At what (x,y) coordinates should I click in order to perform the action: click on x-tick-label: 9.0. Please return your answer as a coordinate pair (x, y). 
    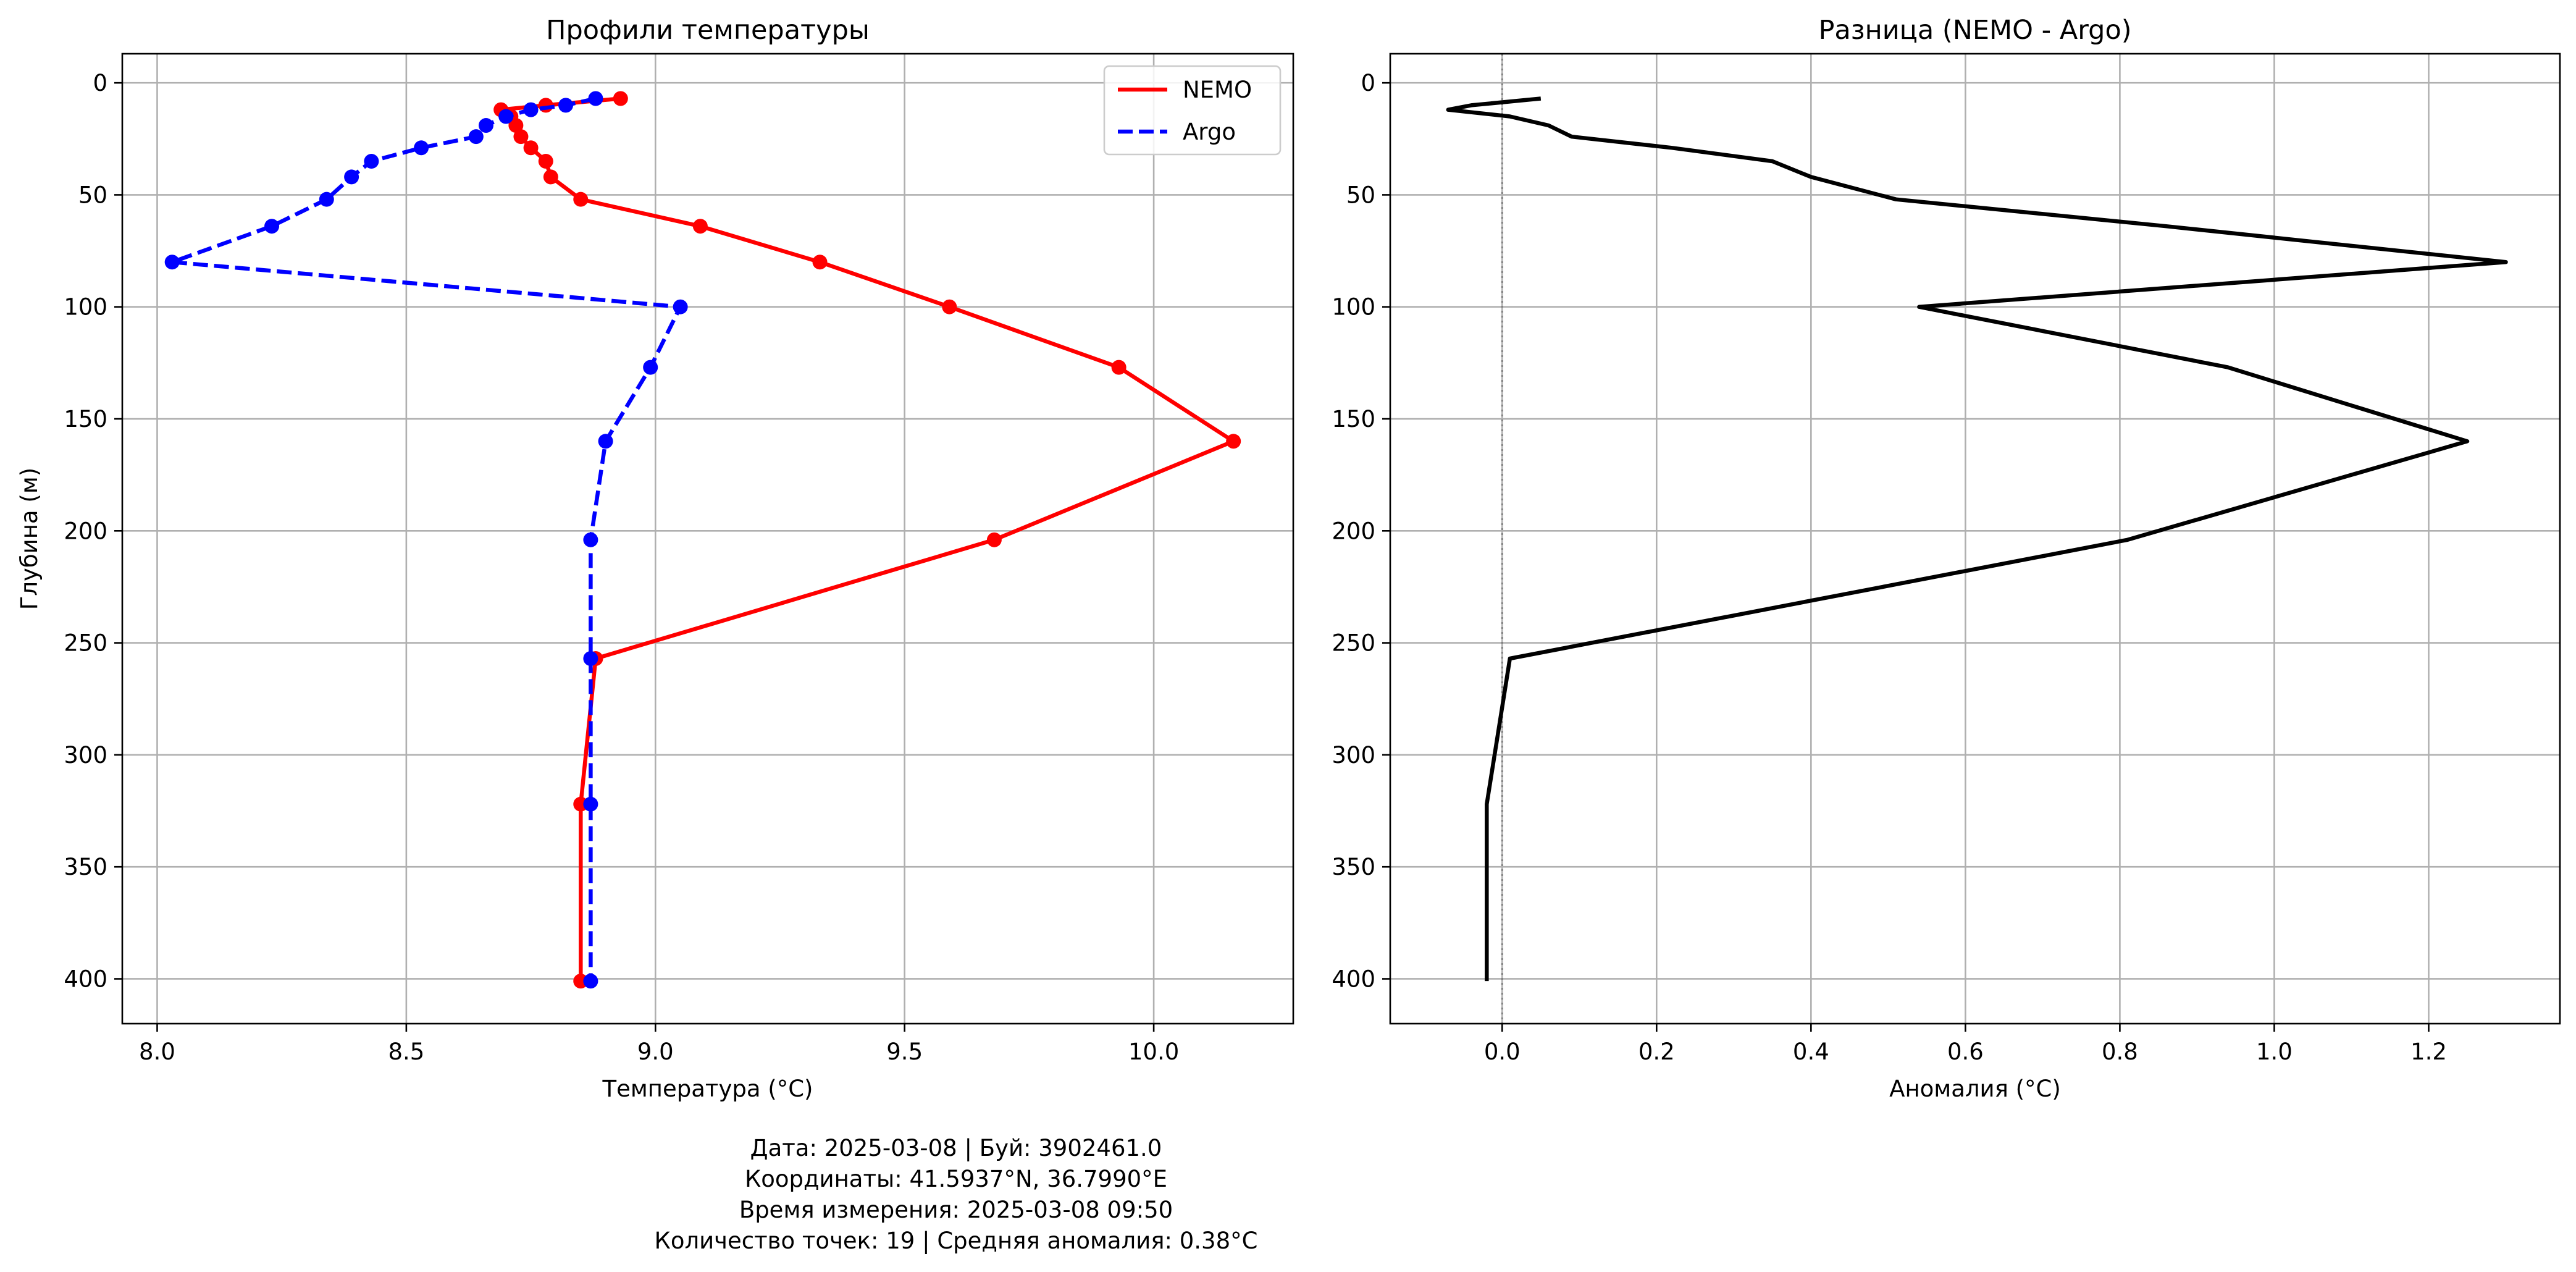
    Looking at the image, I should click on (656, 1051).